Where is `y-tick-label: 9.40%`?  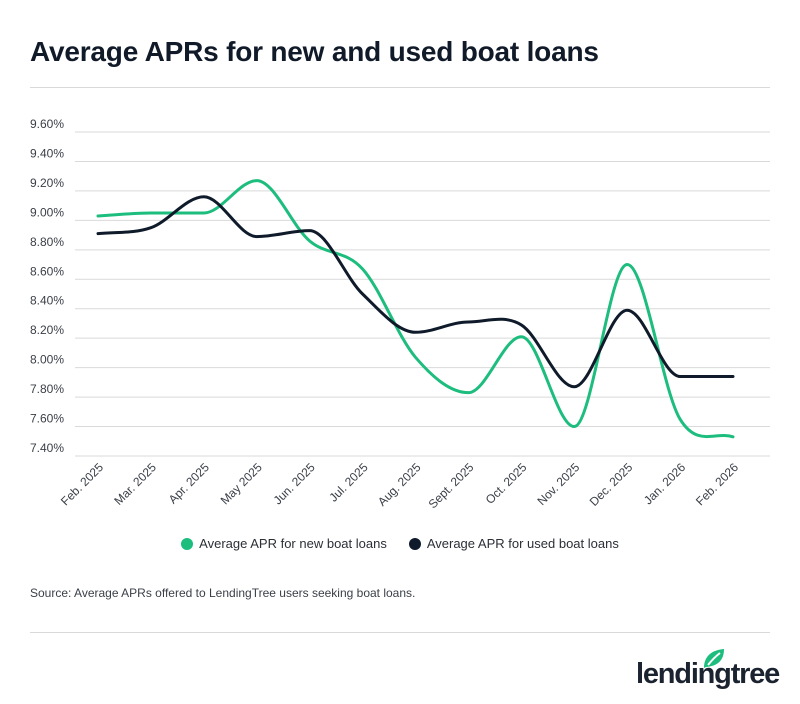
y-tick-label: 9.40% is located at coordinates (47, 153).